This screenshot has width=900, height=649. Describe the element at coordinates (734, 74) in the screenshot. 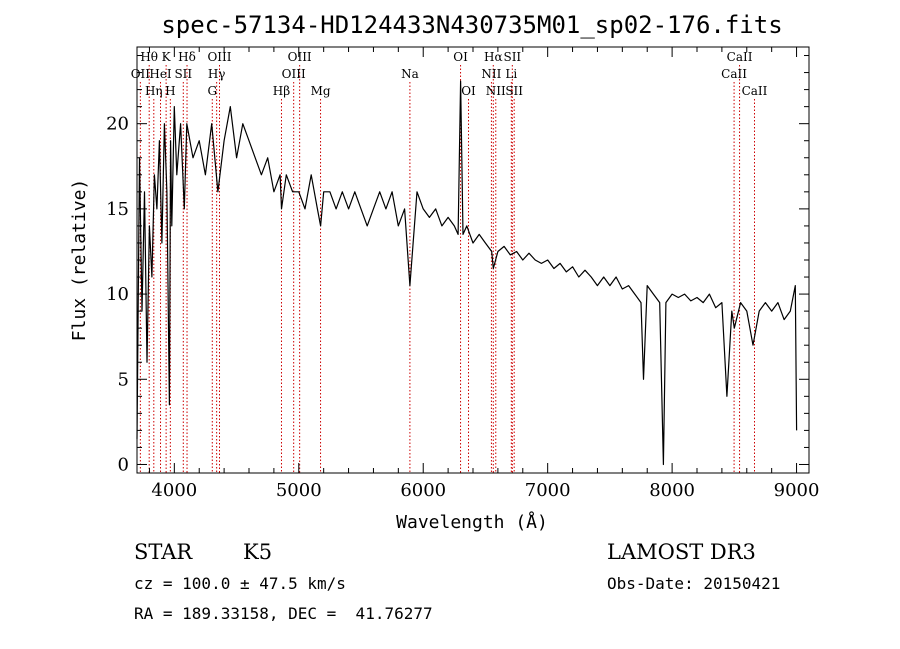

I see `spectral-line-label-24: CaII` at that location.